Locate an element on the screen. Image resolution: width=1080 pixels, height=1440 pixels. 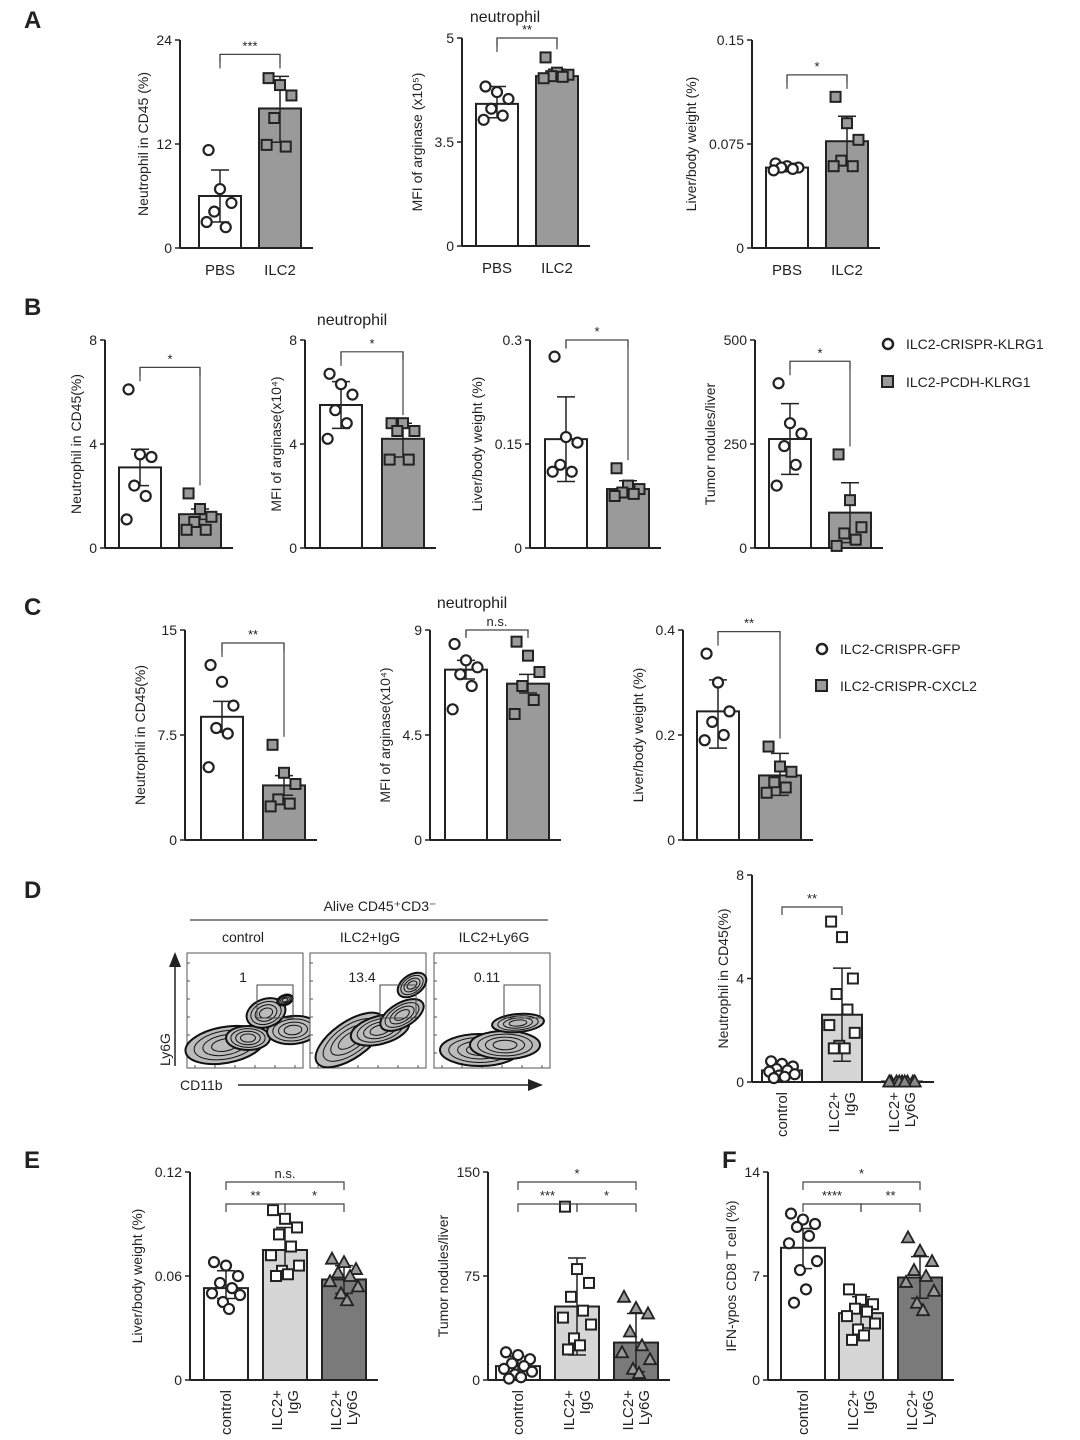
x-tick-label: control is located at coordinates (518, 1412).